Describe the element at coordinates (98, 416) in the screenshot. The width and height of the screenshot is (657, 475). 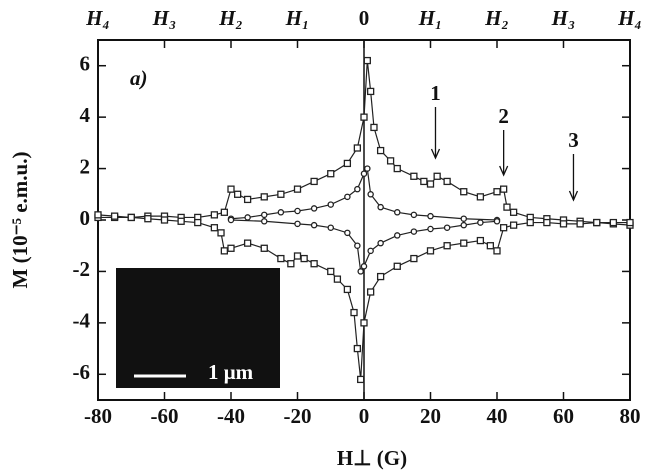
I see `x-tick-label: -80` at that location.